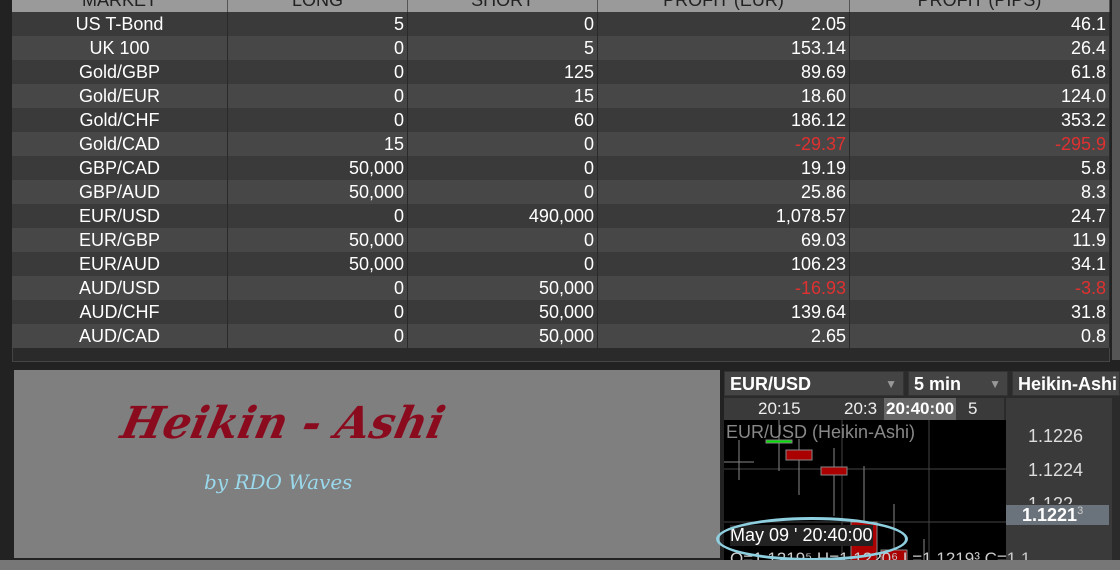  I want to click on table-row: US T-Bond 5 0 2.05 46.1, so click(561, 24).